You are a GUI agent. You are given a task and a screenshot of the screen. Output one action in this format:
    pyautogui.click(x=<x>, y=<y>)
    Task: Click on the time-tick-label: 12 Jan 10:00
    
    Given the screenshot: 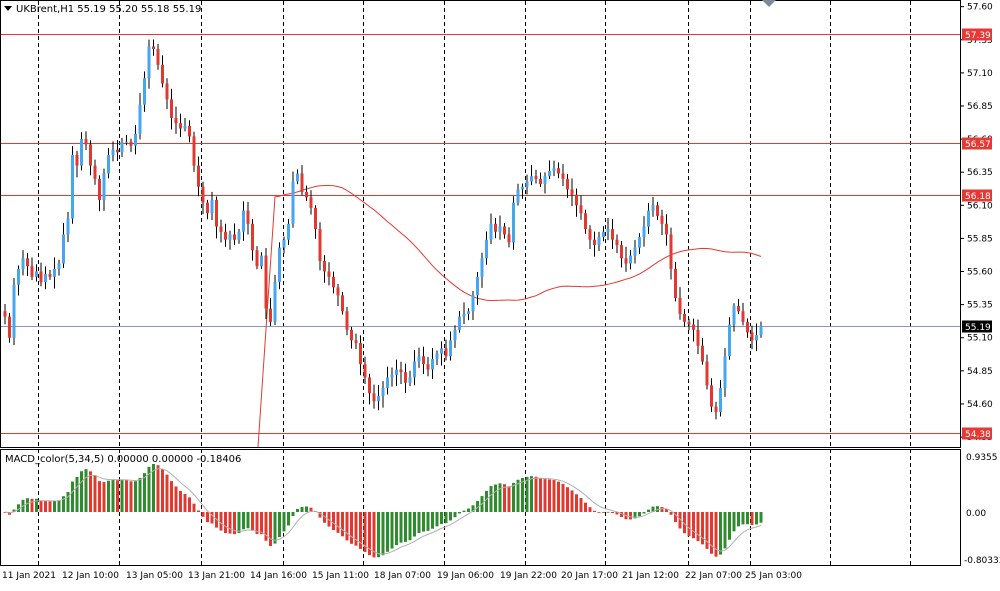 What is the action you would take?
    pyautogui.click(x=90, y=576)
    